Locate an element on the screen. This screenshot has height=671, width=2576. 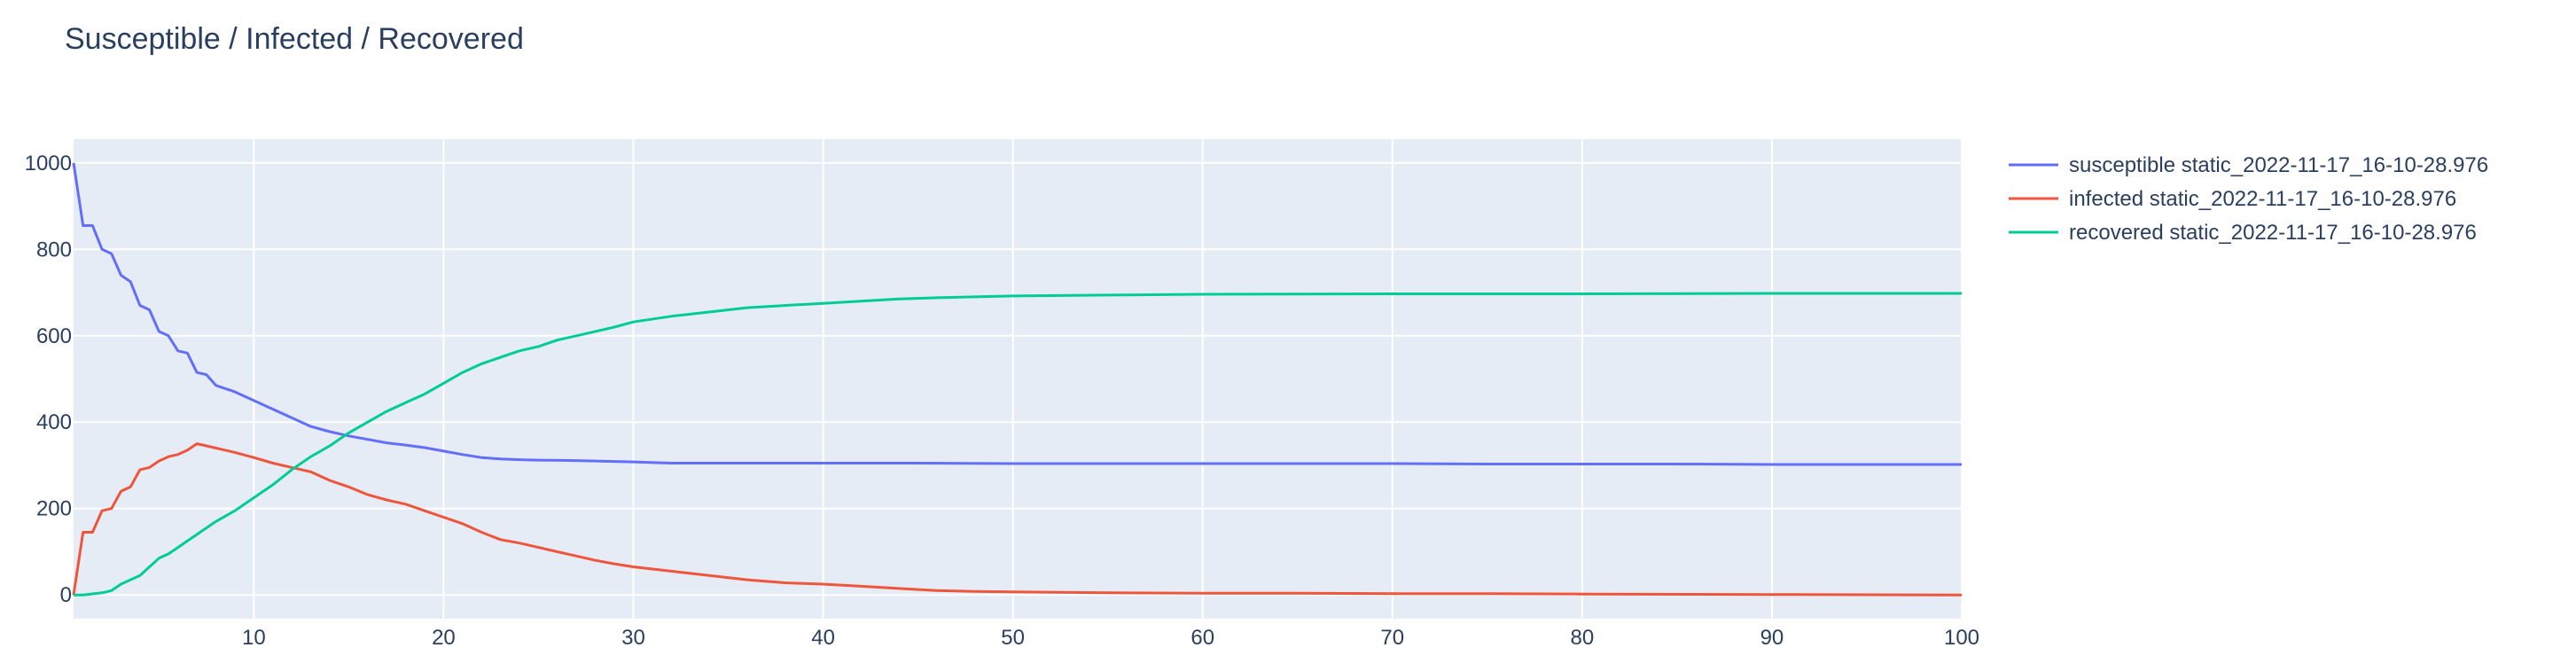
x-tick-label: 90 is located at coordinates (1772, 638).